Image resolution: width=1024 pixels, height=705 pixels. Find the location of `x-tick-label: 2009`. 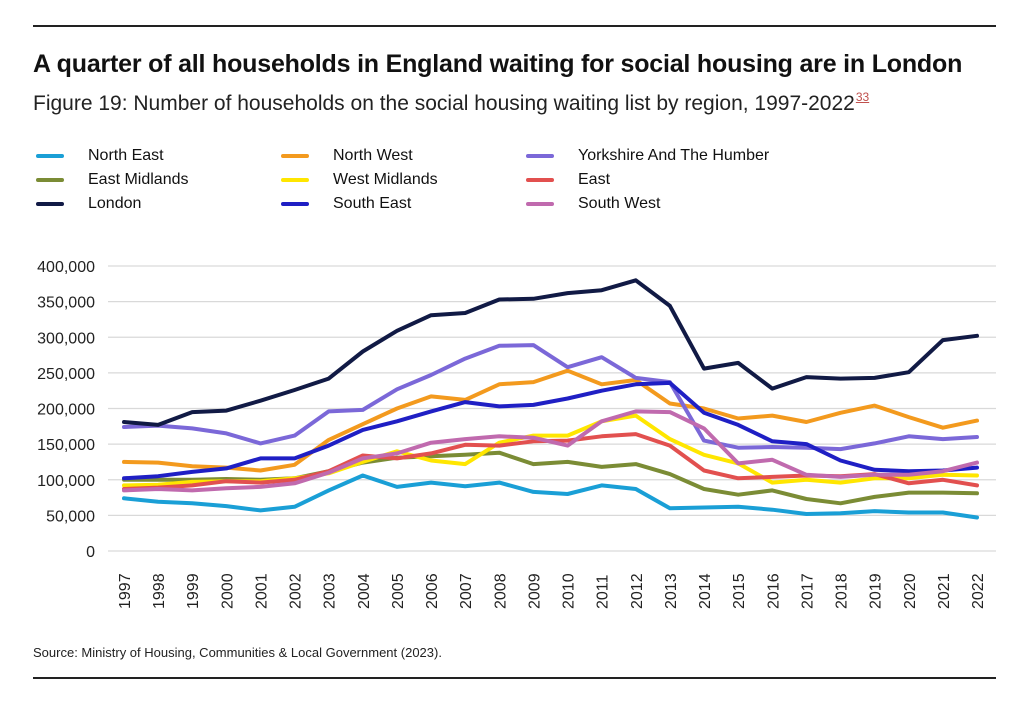

x-tick-label: 2009 is located at coordinates (534, 591).